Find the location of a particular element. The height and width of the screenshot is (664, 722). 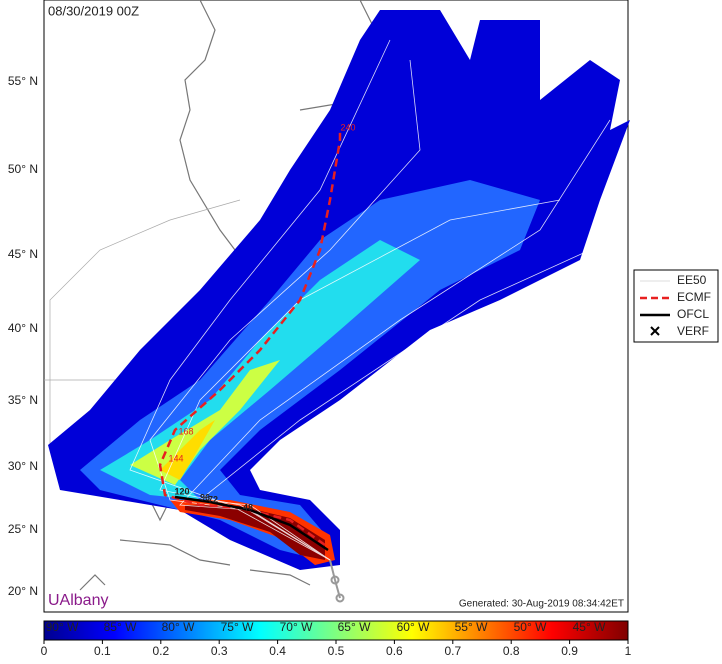

lon-label: 65° W is located at coordinates (354, 627).